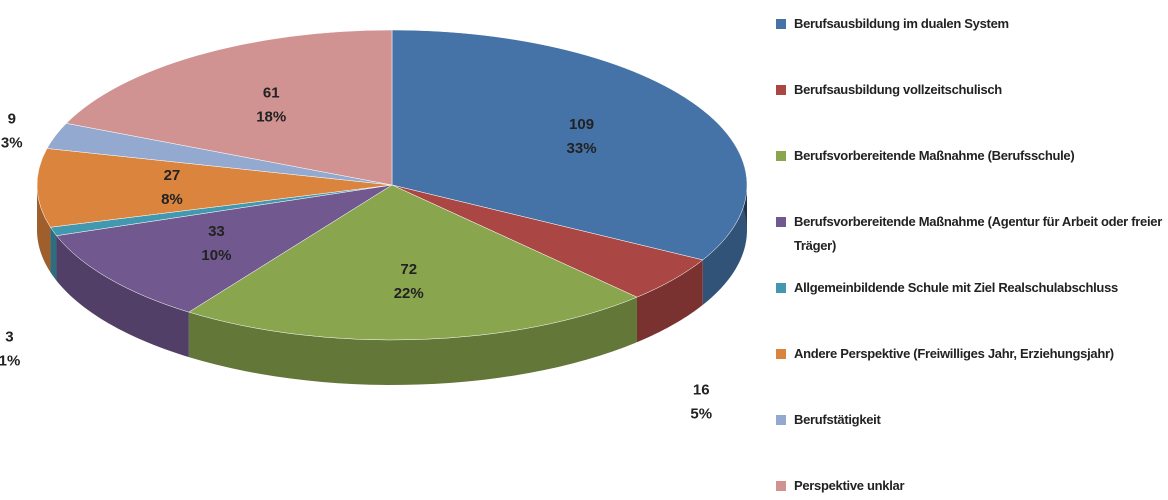 Image resolution: width=1168 pixels, height=500 pixels. What do you see at coordinates (216, 231) in the screenshot?
I see `data-label: 33` at bounding box center [216, 231].